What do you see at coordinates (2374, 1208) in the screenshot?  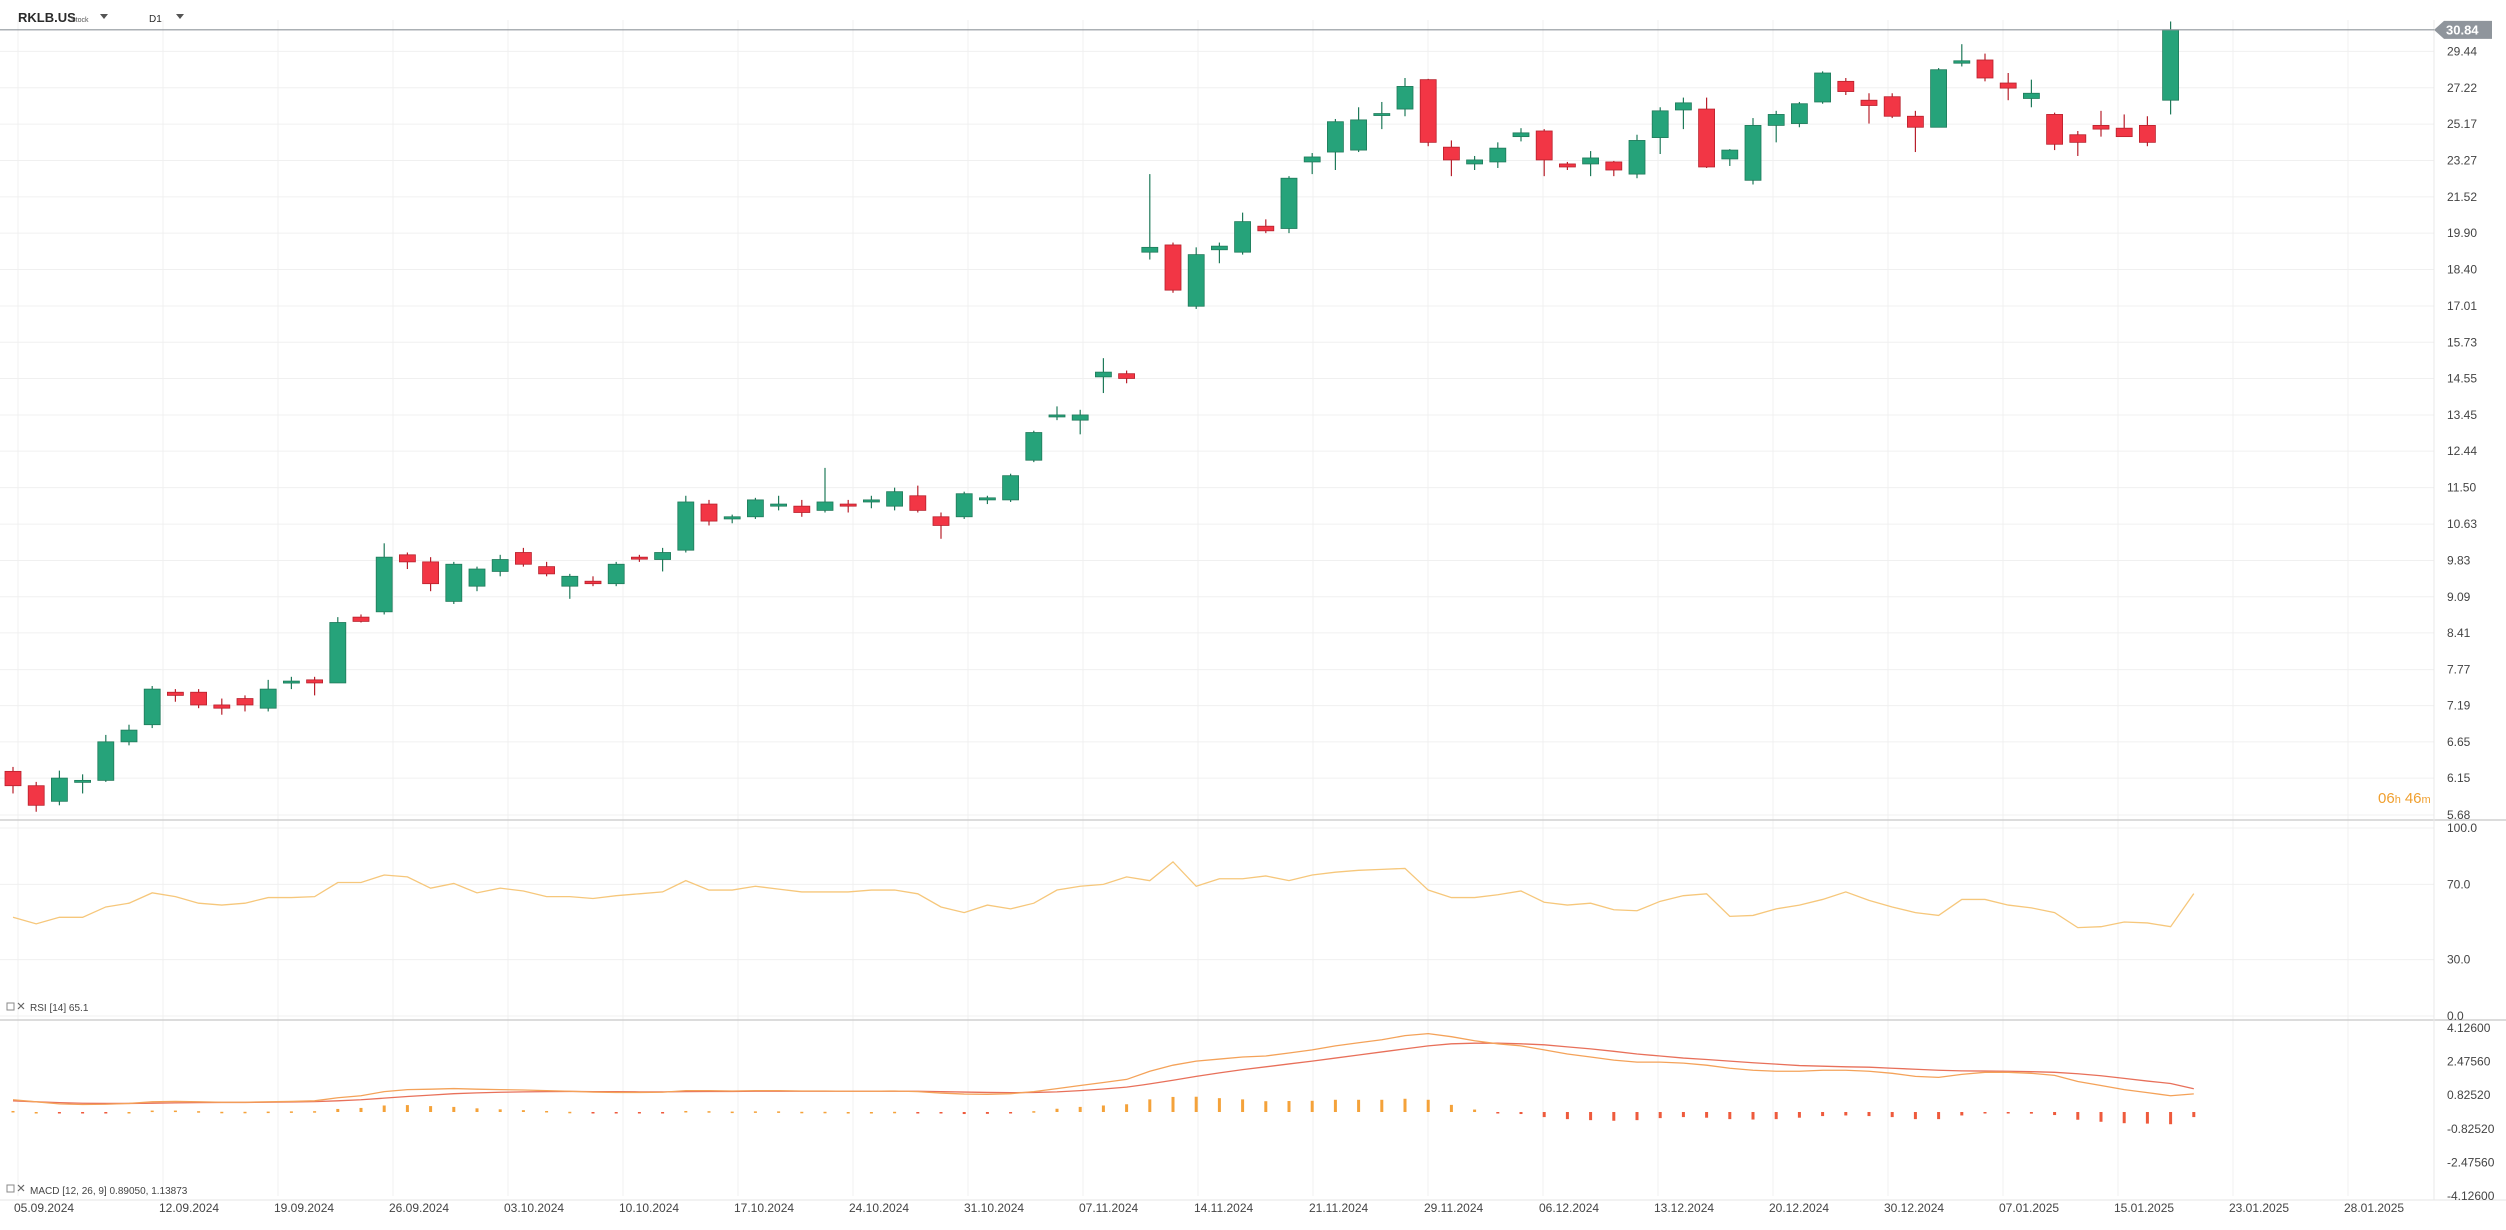 I see `time-tick-label: 28.01.2025` at bounding box center [2374, 1208].